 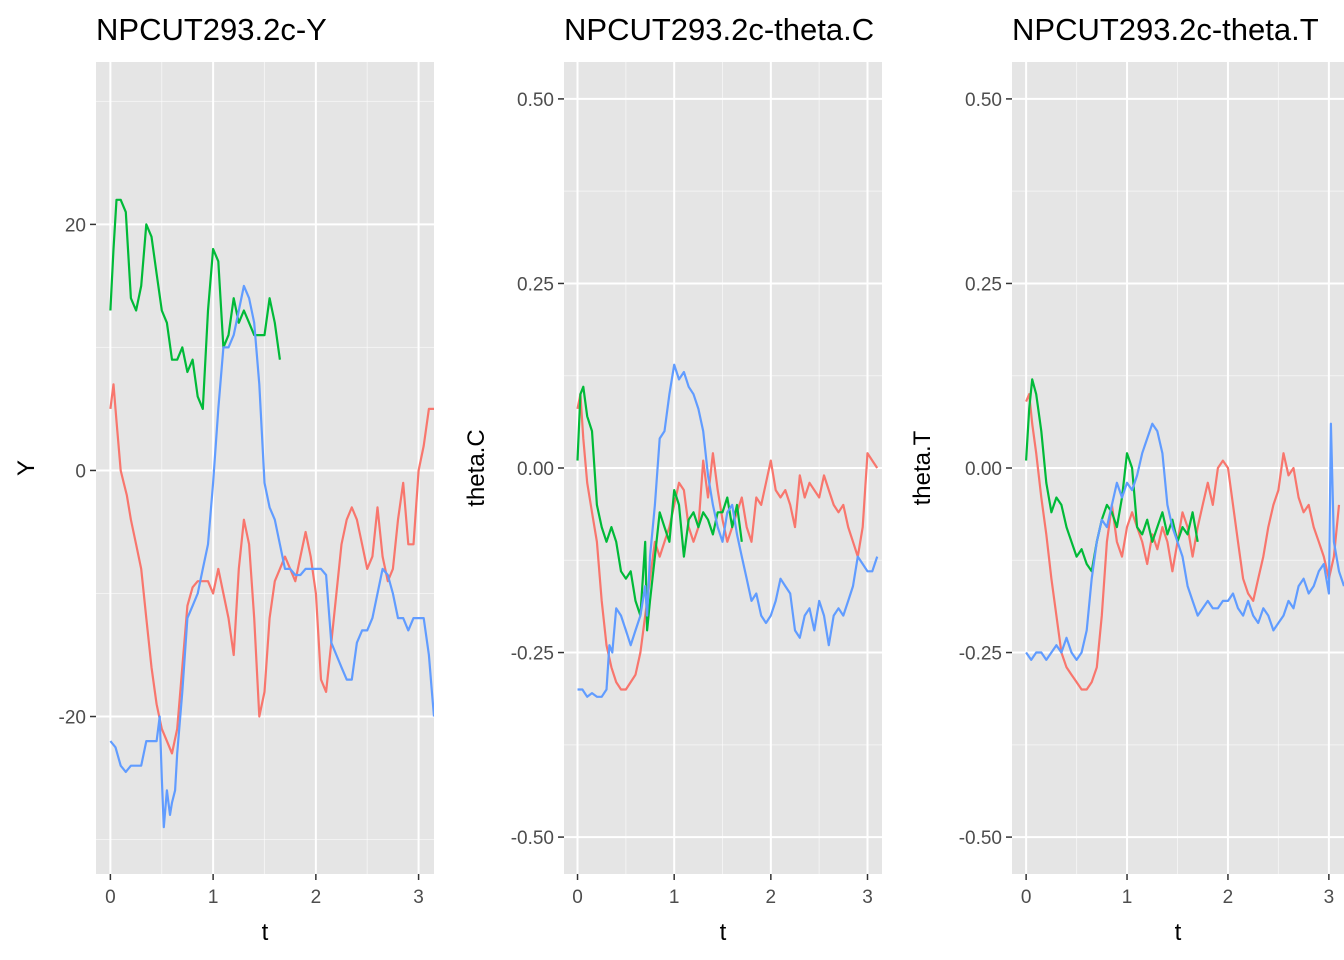 What do you see at coordinates (719, 29) in the screenshot?
I see `chart-title: NPCUT293.2c-theta.C` at bounding box center [719, 29].